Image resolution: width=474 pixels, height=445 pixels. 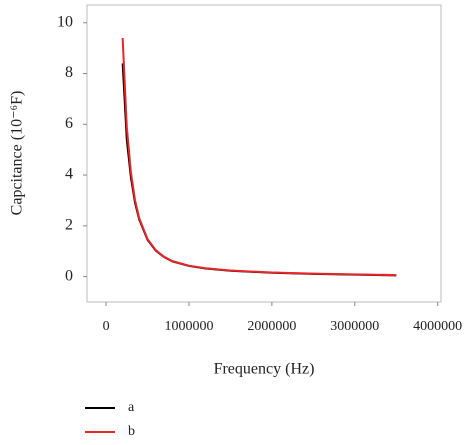 I want to click on y-tick-label: 0, so click(x=69, y=275).